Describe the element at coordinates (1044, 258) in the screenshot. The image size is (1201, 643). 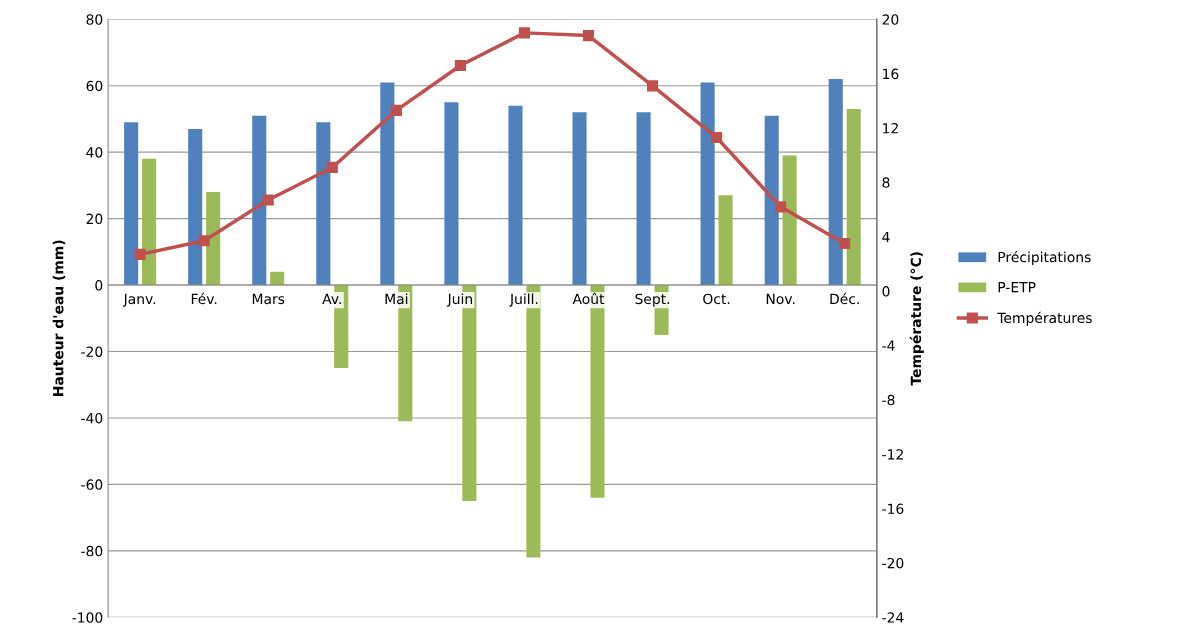
I see `legend-label: Précipitations` at that location.